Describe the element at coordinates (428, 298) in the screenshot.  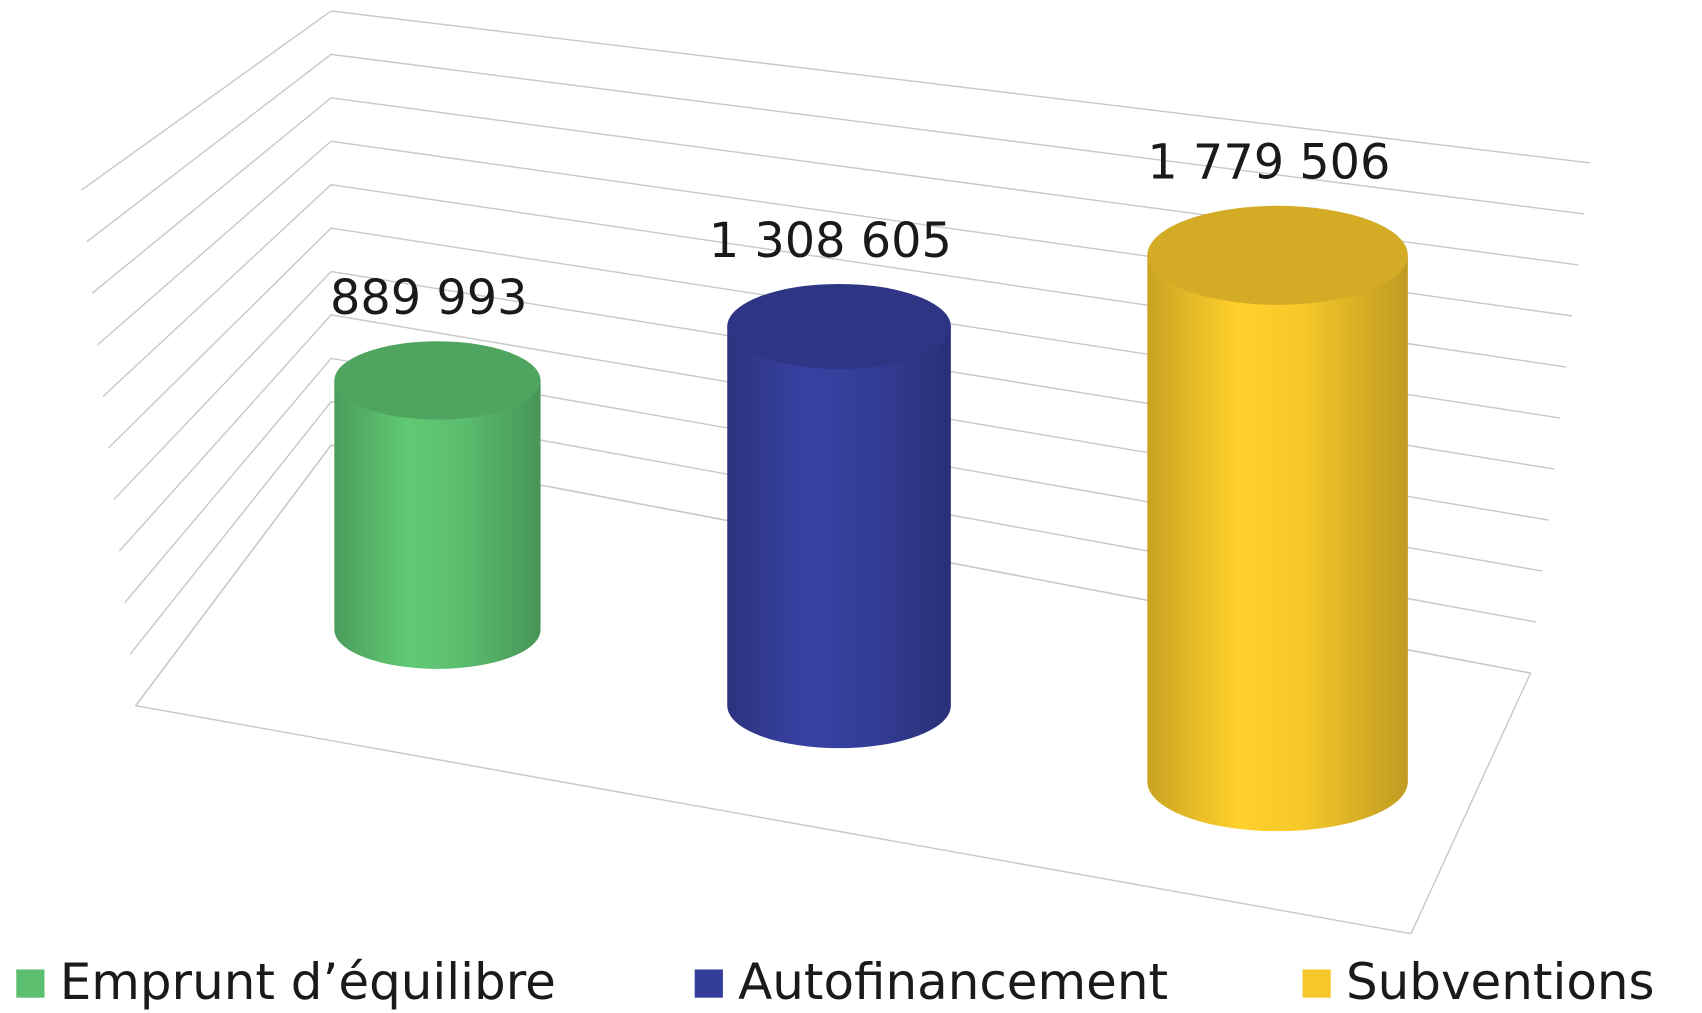
I see `value-label: 889 993` at that location.